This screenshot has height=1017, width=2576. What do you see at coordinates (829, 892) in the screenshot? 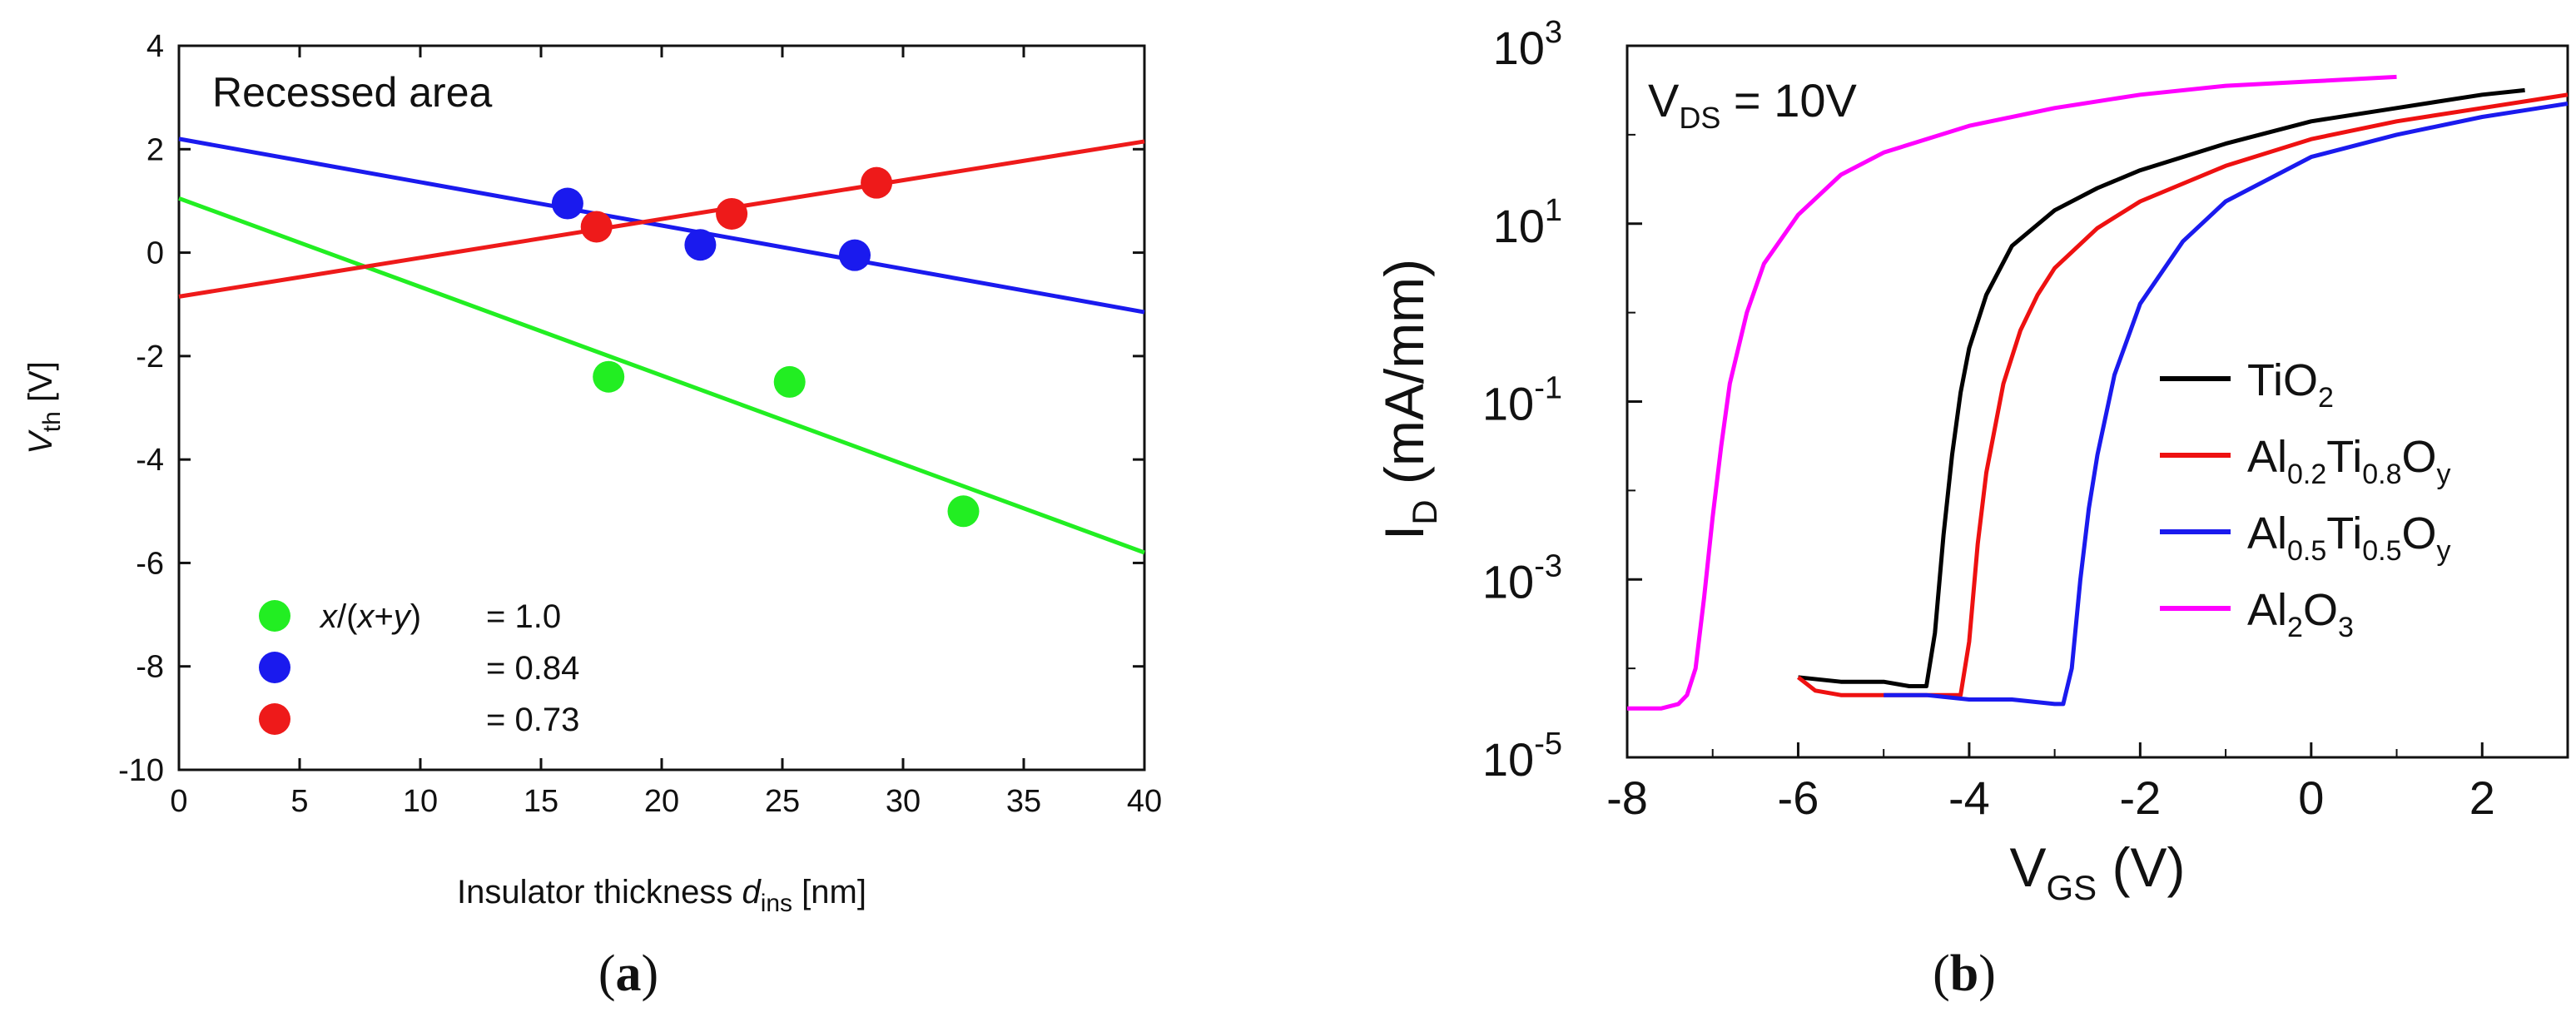
I see `panel-a-xlabel-unit: [nm]` at bounding box center [829, 892].